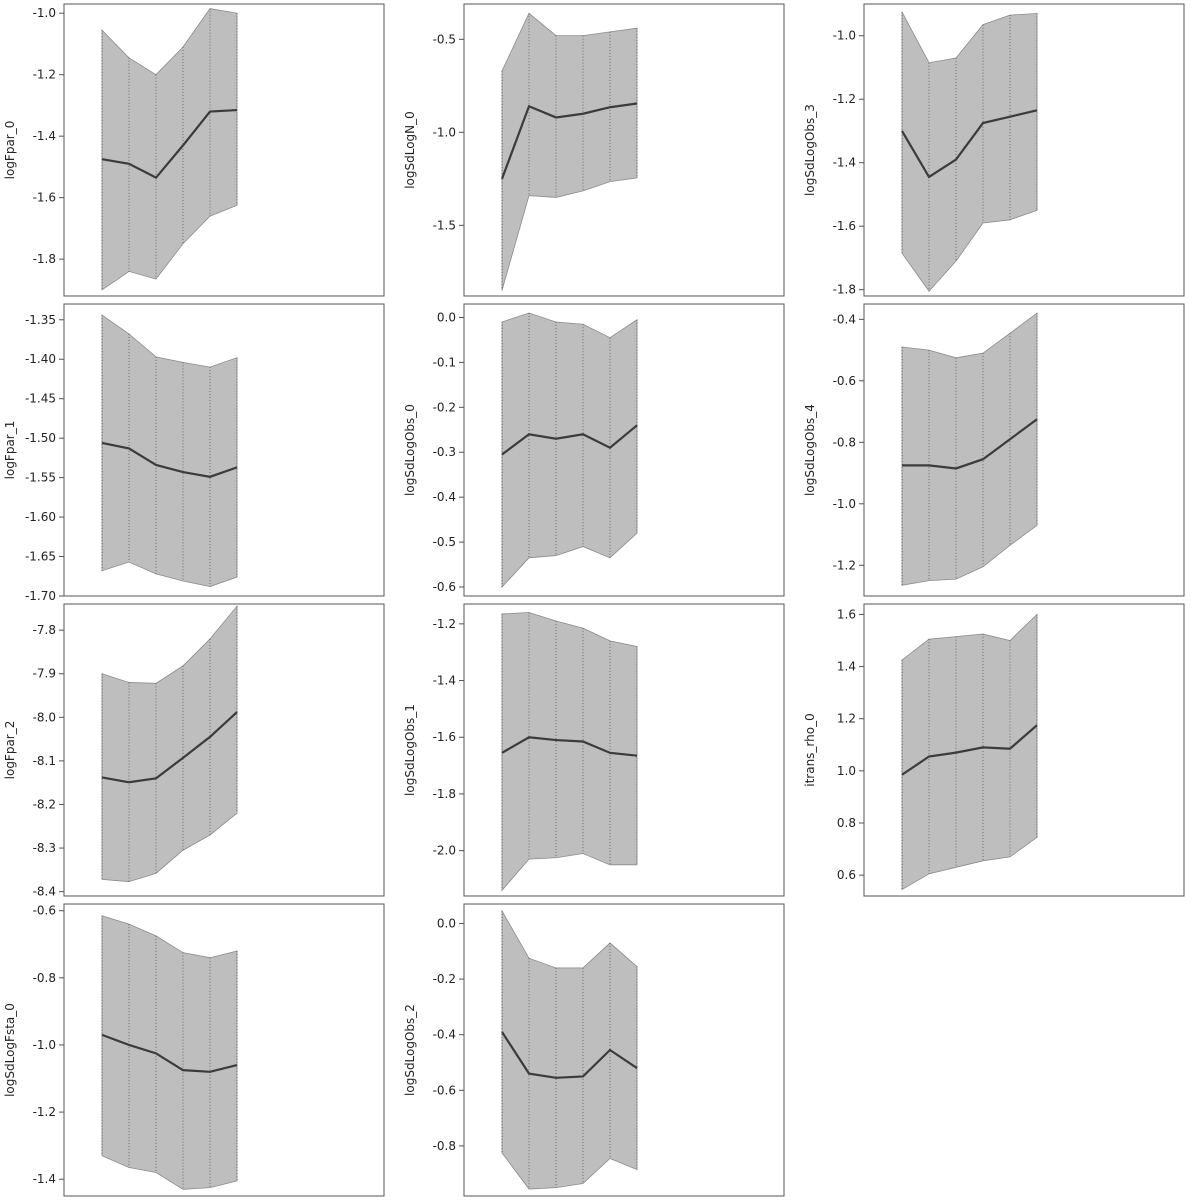 The height and width of the screenshot is (1200, 1200). I want to click on panel-logSdLogObs_4: -1.2 -1.0 -0.8 -0.6 -0.4 logSdLogObs_4, so click(994, 450).